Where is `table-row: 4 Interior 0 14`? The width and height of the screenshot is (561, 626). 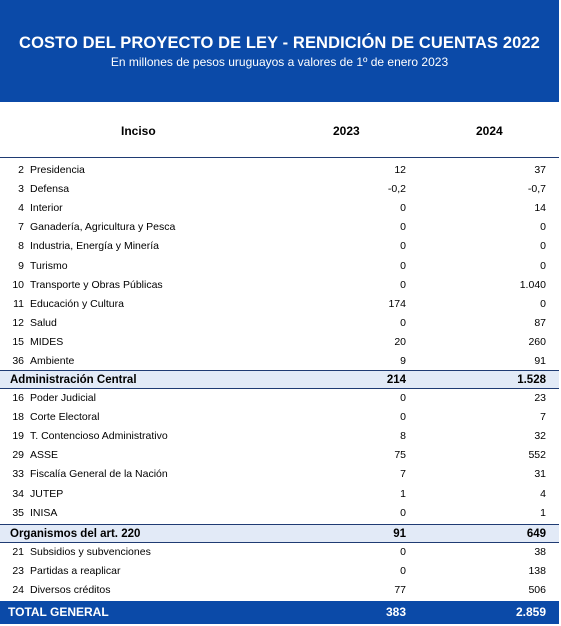
table-row: 4 Interior 0 14 is located at coordinates (279, 208).